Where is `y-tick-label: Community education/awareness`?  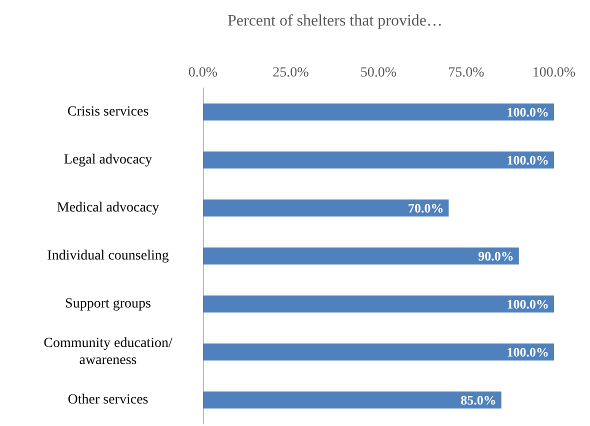
y-tick-label: Community education/awareness is located at coordinates (108, 352).